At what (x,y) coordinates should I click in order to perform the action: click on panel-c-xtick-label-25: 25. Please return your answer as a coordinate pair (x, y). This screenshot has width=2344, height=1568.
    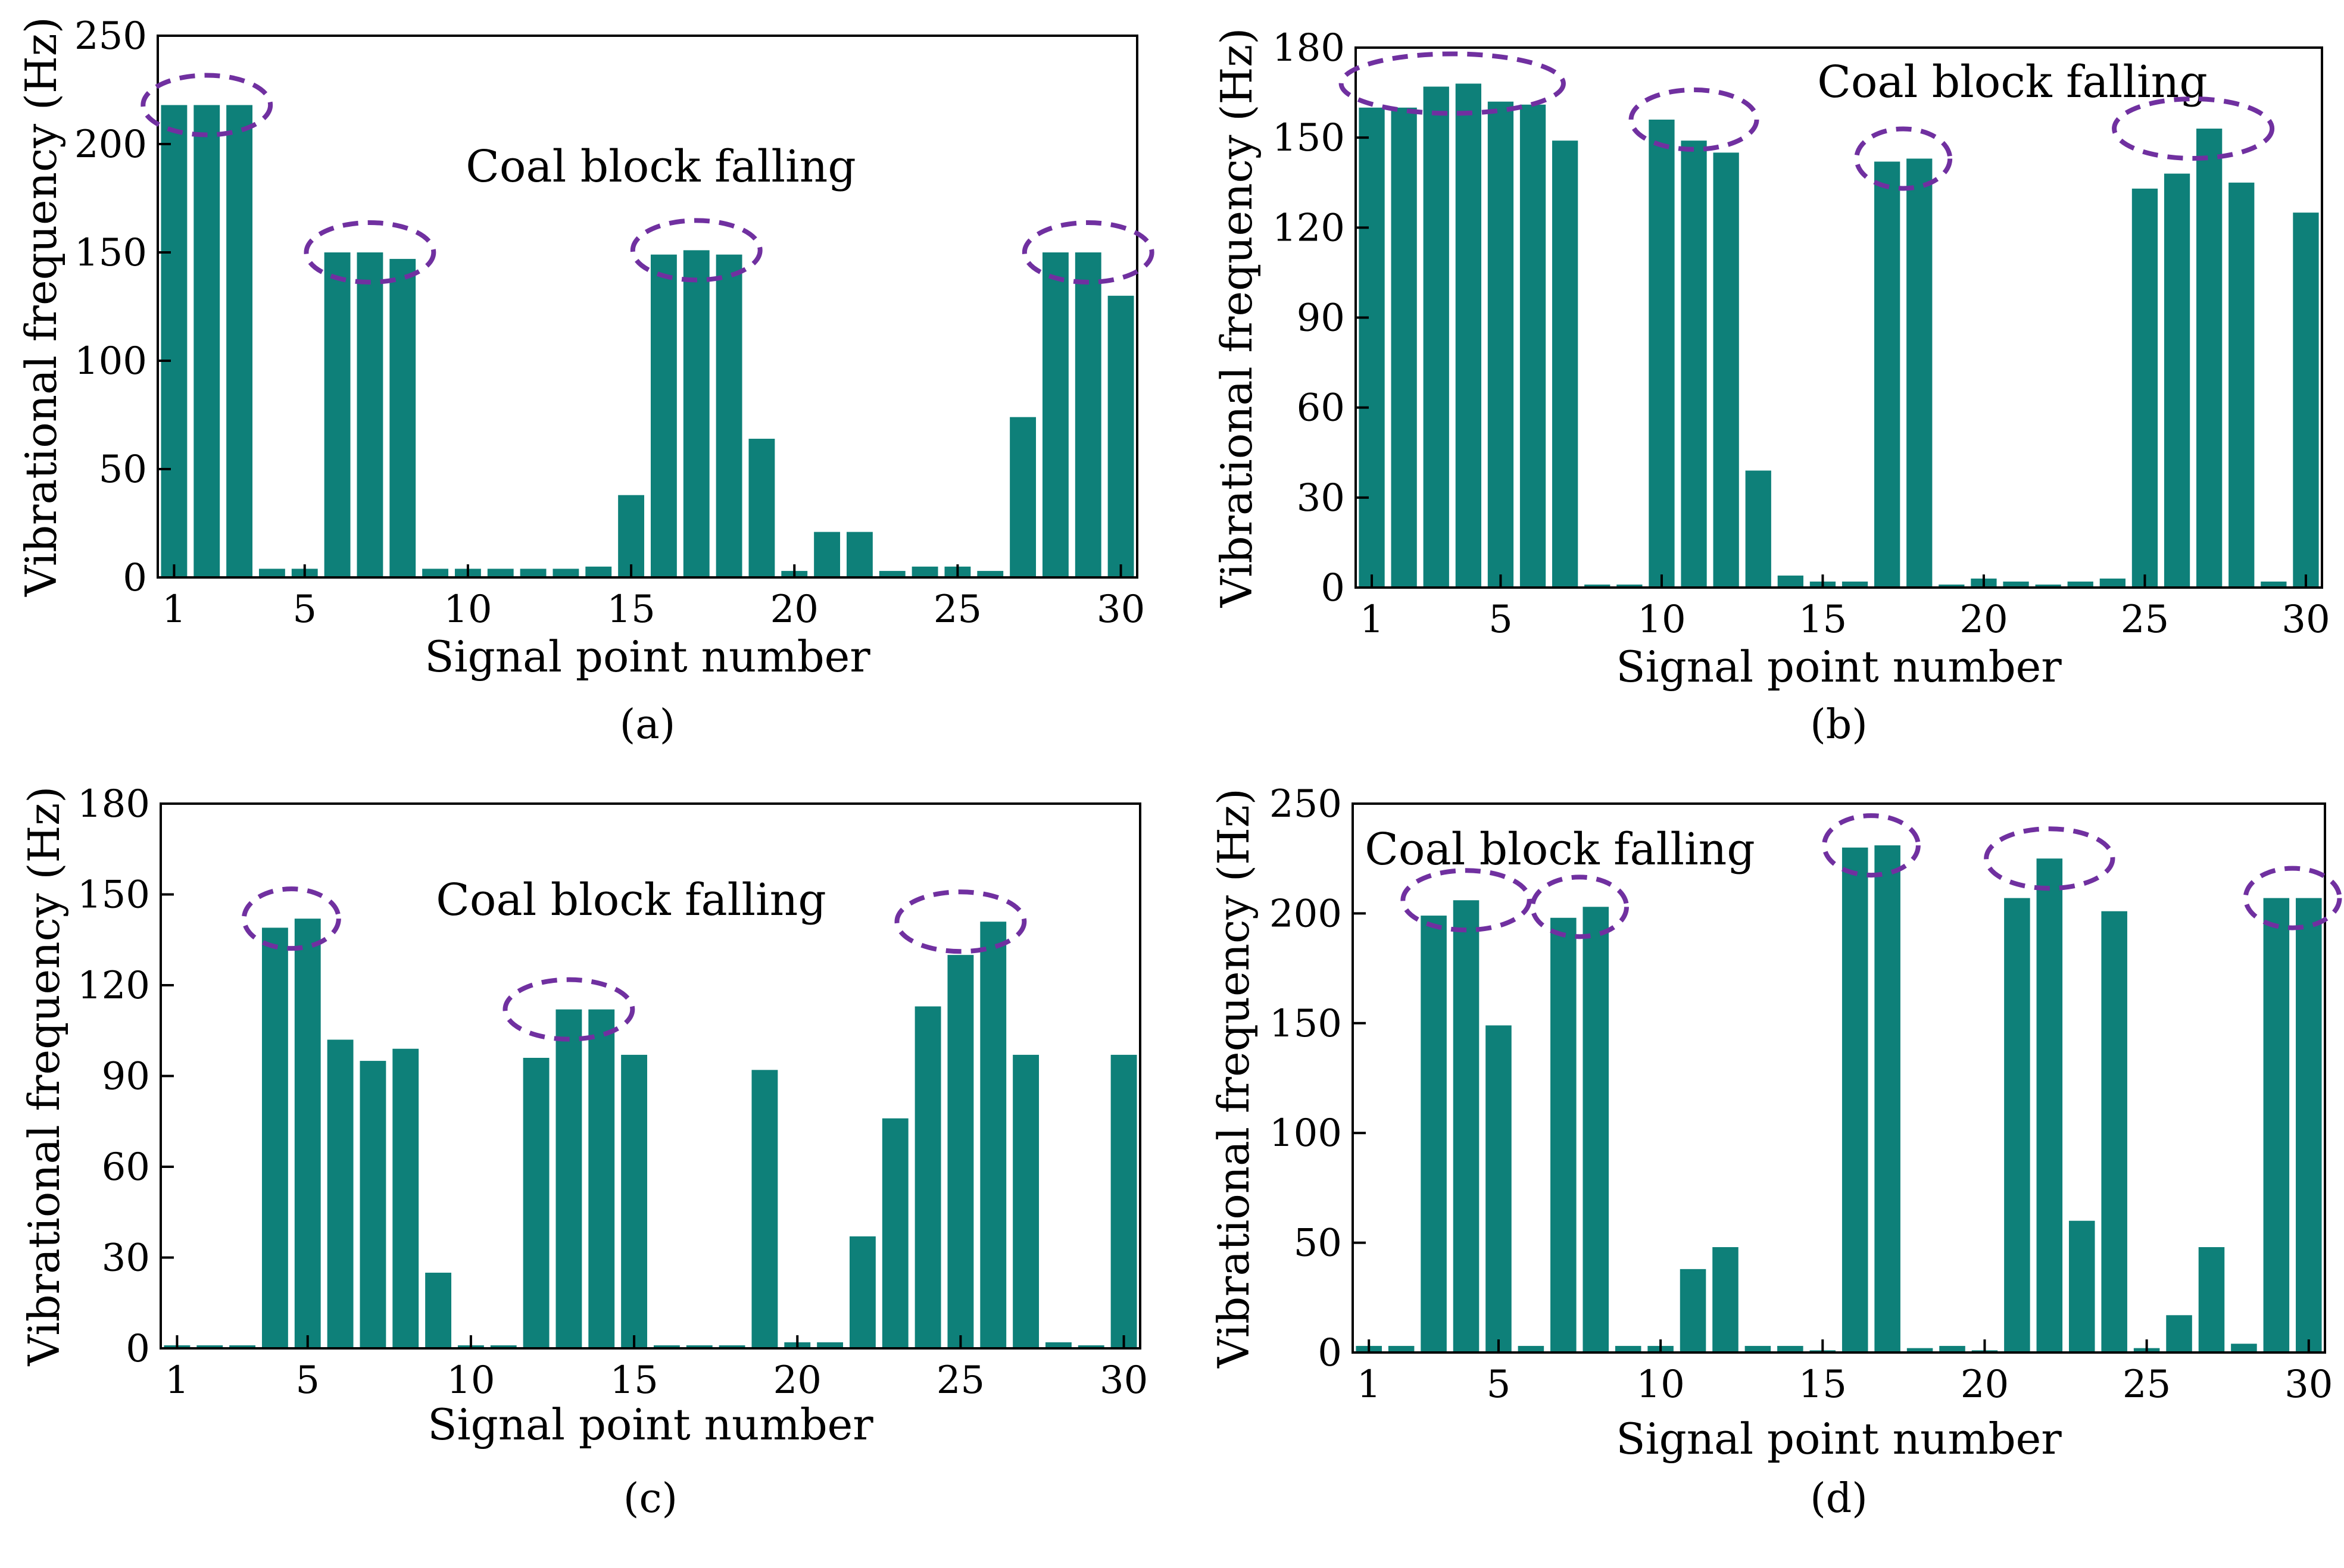
    Looking at the image, I should click on (961, 1380).